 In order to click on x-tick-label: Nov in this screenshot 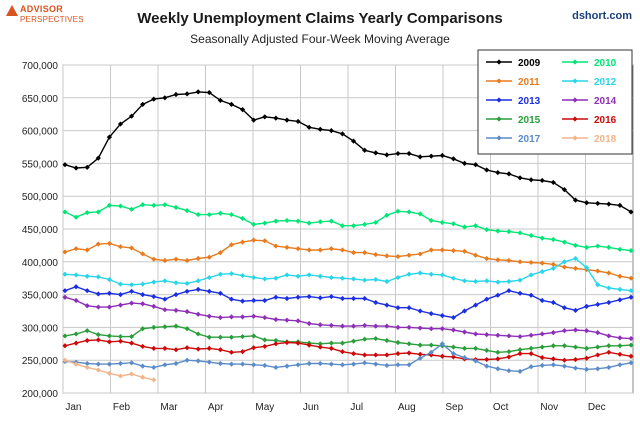, I will do `click(549, 407)`.